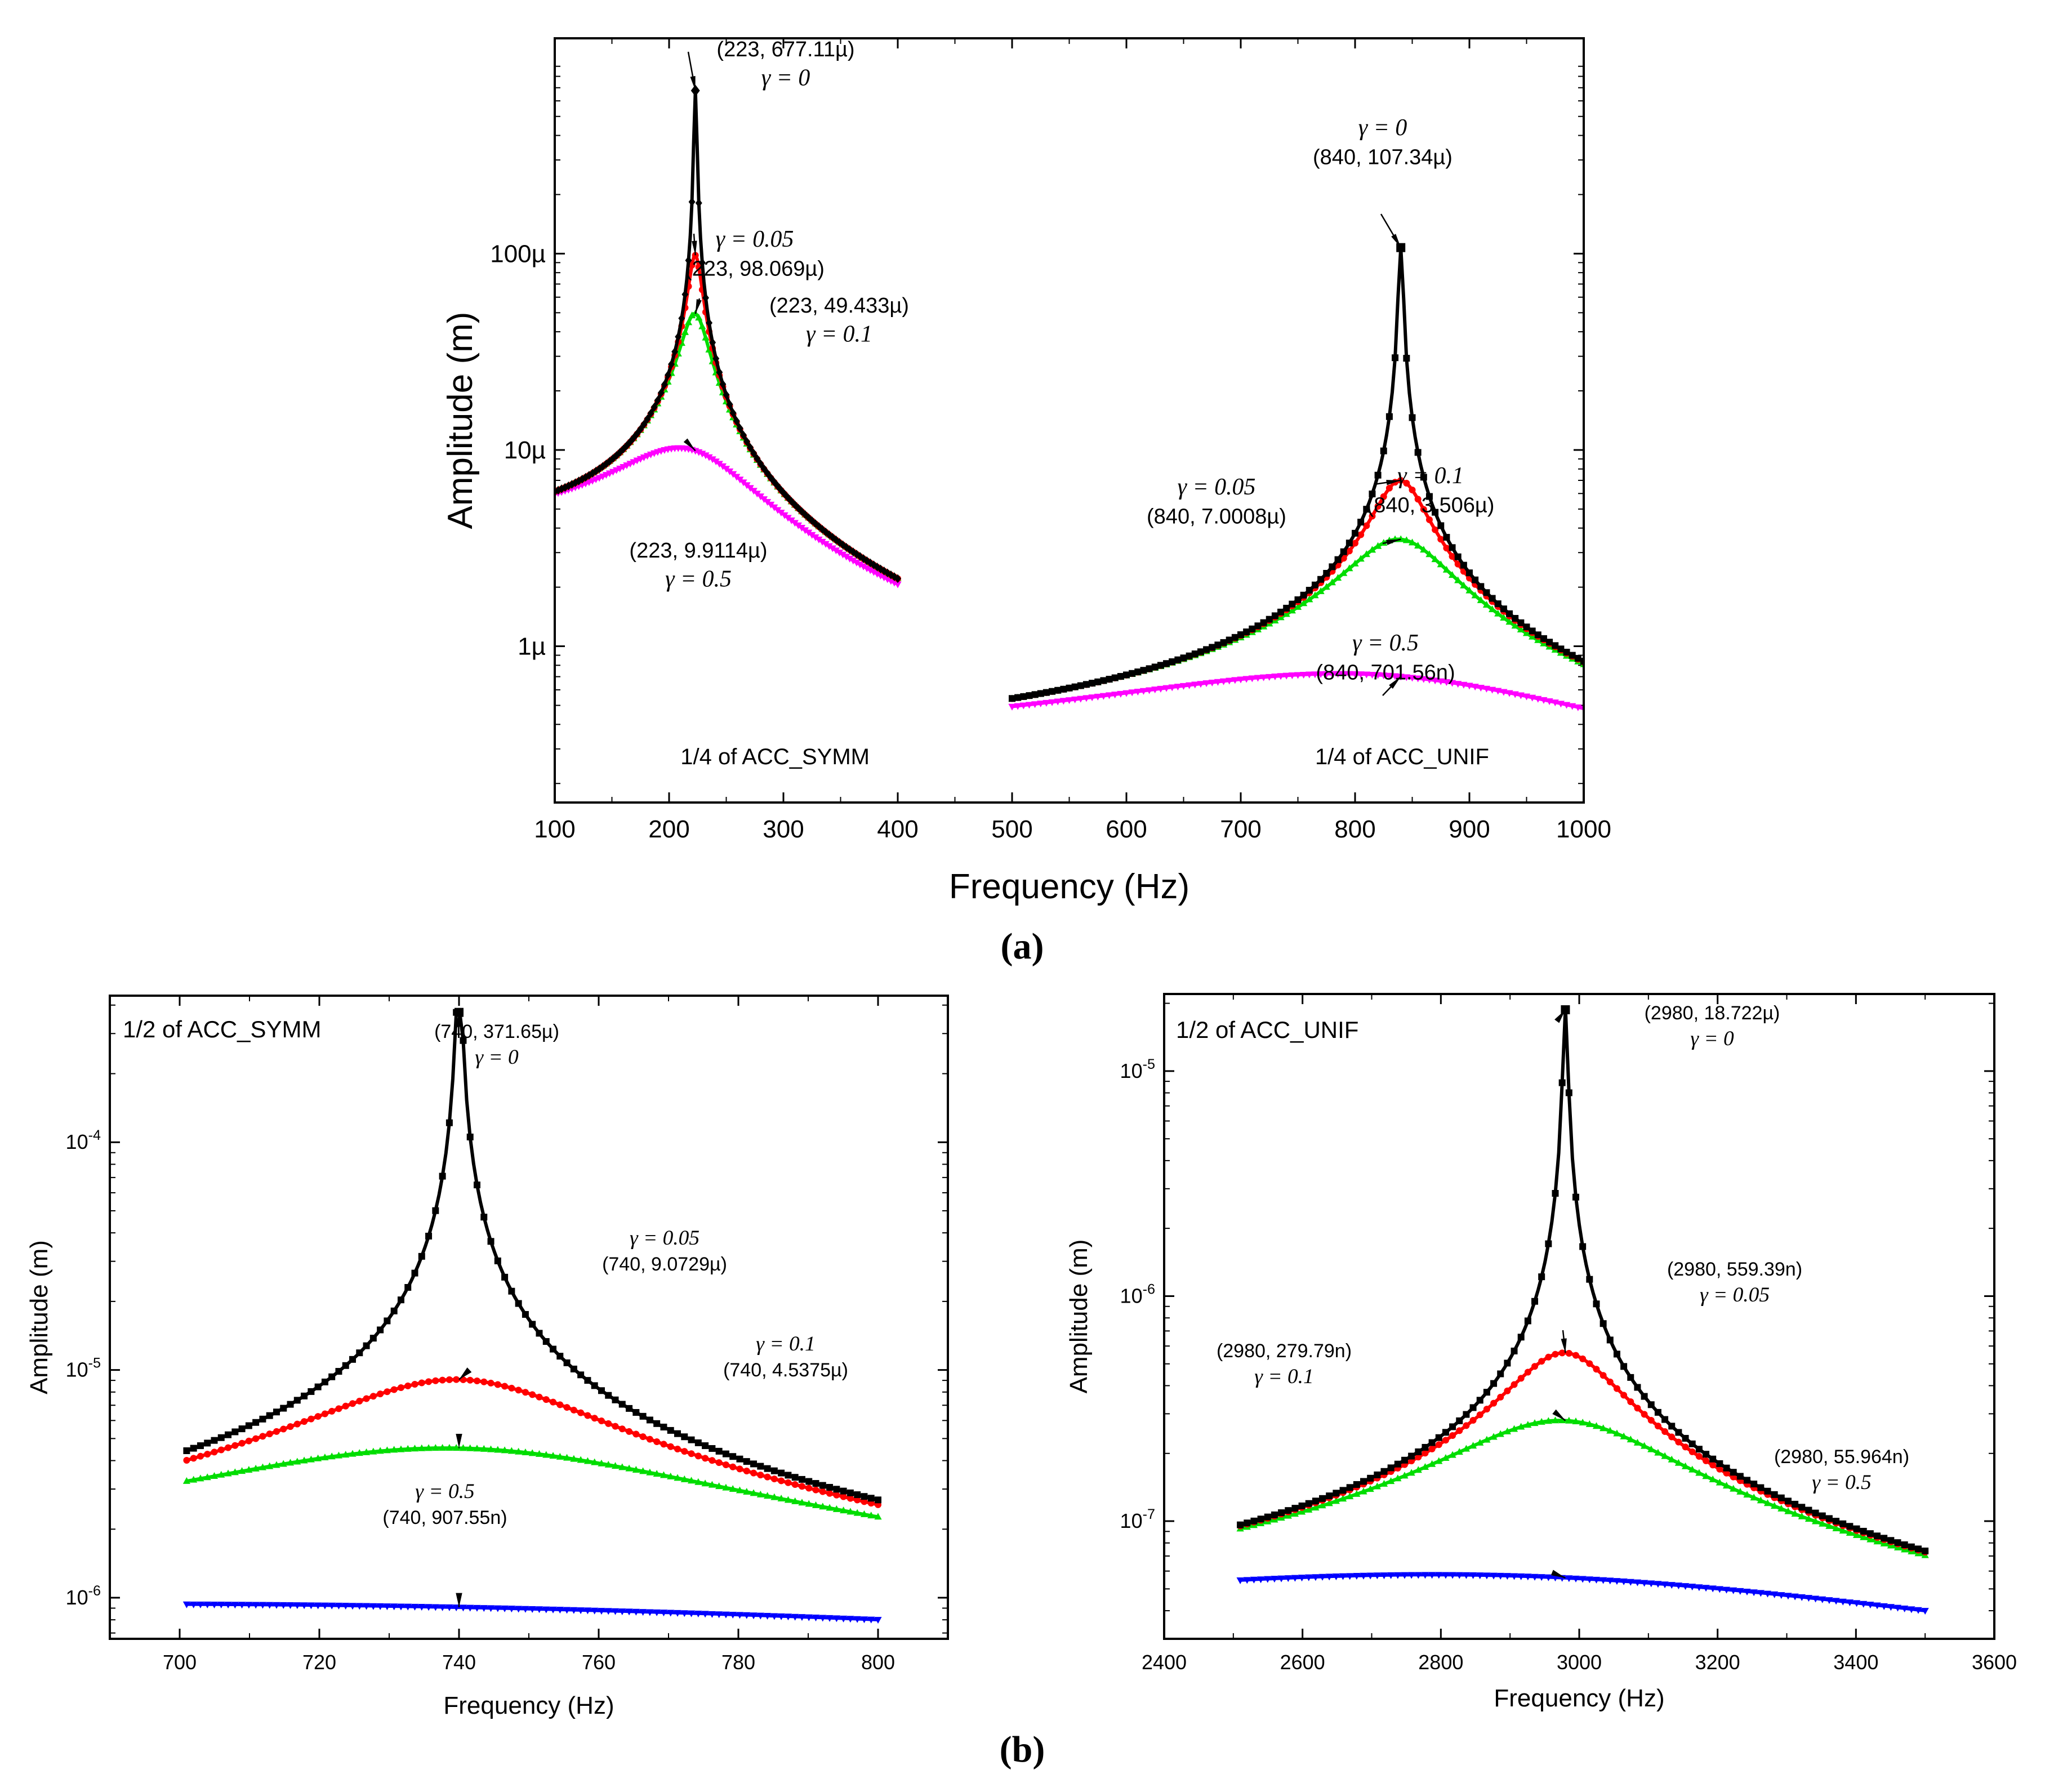 The image size is (2045, 1792). I want to click on series-markers-gamma-0.5, so click(532, 1612).